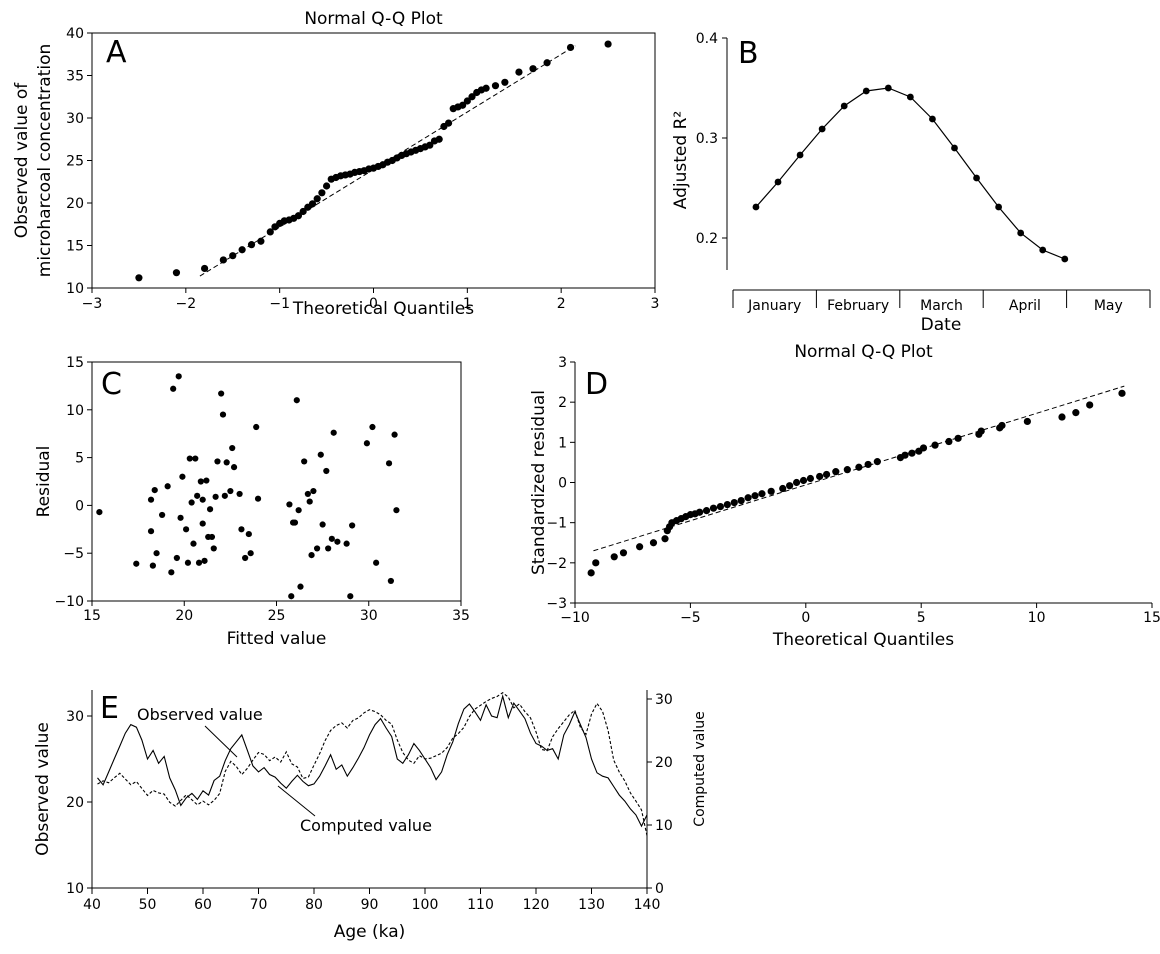 Image resolution: width=1160 pixels, height=954 pixels. Describe the element at coordinates (707, 139) in the screenshot. I see `y-tick-label: 0.3` at that location.